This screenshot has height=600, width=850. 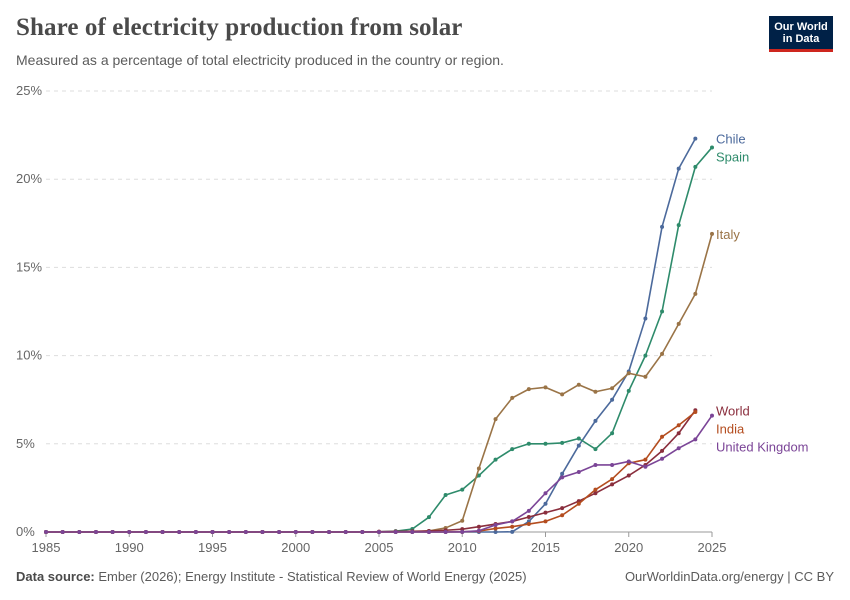 I want to click on logo-line-2: in Data, so click(x=801, y=39).